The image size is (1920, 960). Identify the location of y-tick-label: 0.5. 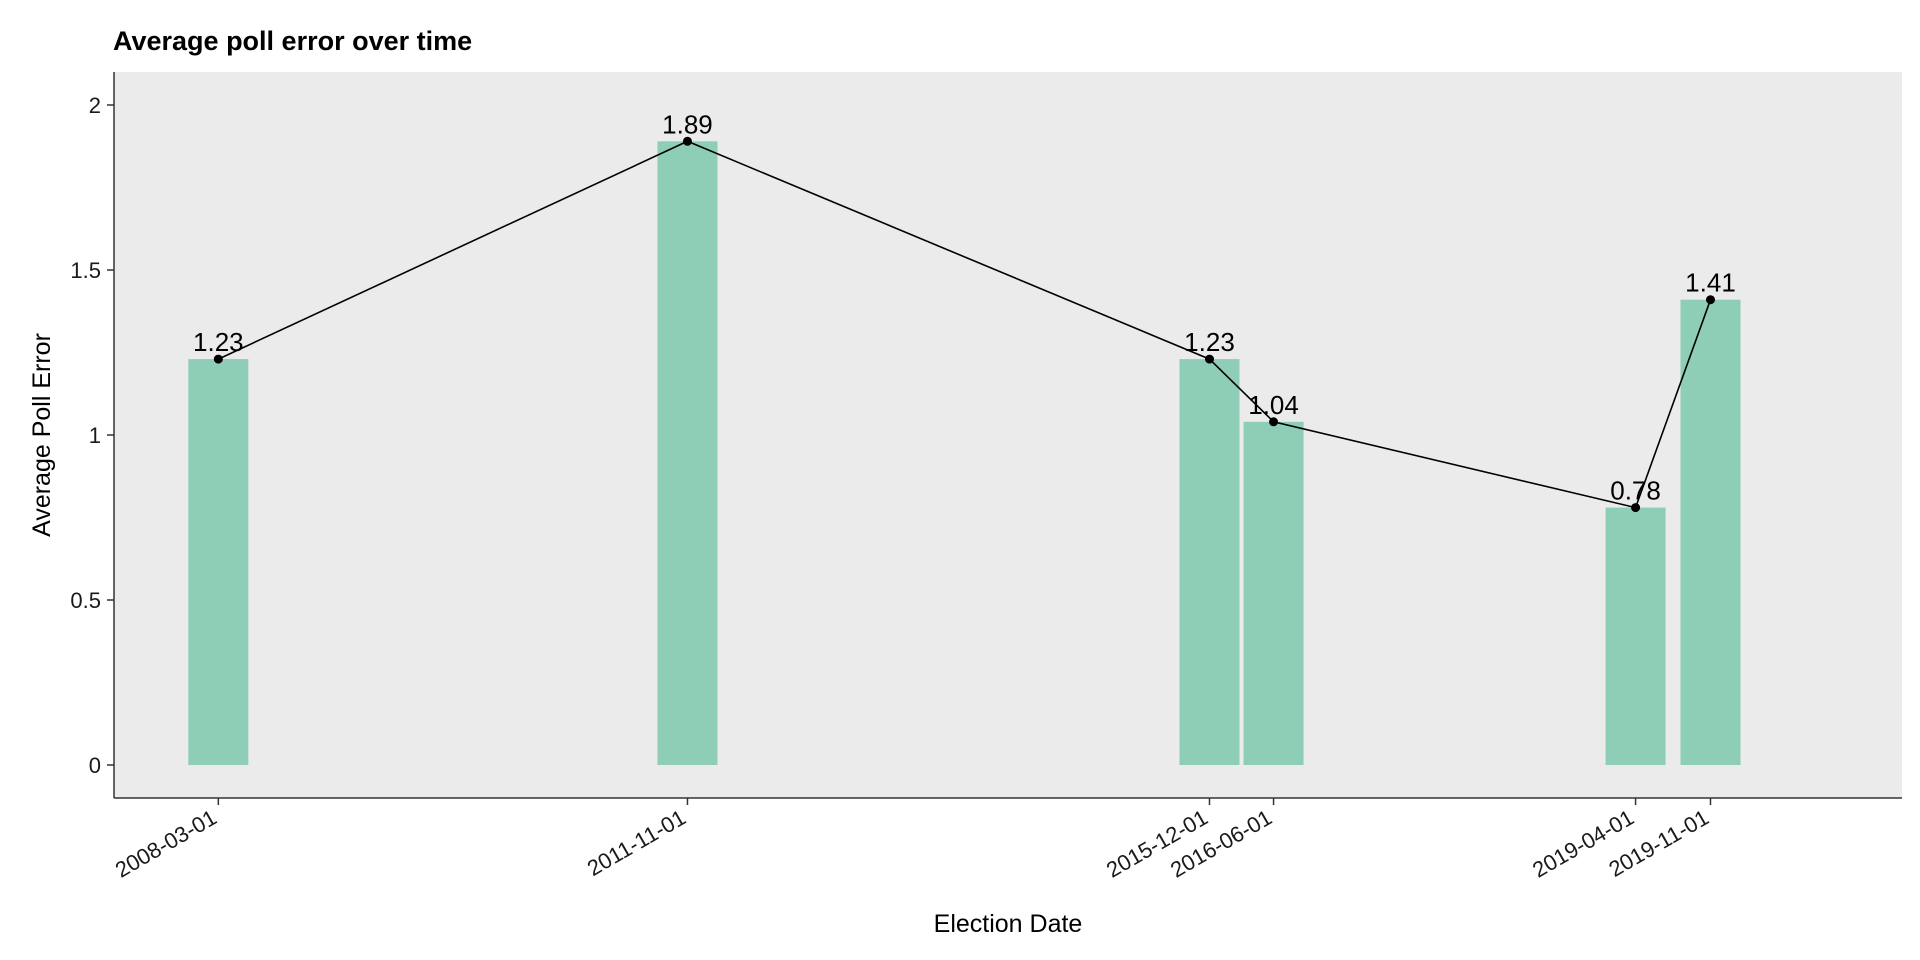
(85, 600).